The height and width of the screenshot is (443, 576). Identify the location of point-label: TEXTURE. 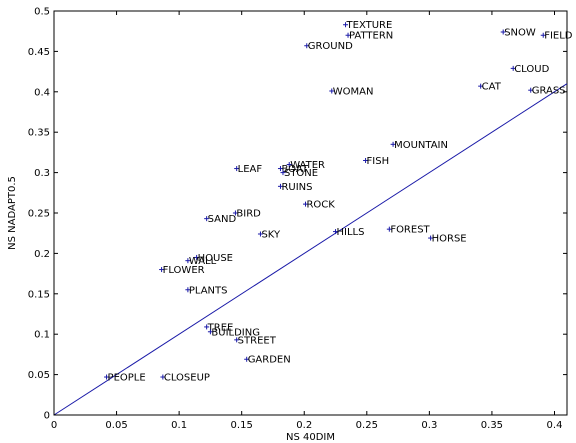
(369, 25).